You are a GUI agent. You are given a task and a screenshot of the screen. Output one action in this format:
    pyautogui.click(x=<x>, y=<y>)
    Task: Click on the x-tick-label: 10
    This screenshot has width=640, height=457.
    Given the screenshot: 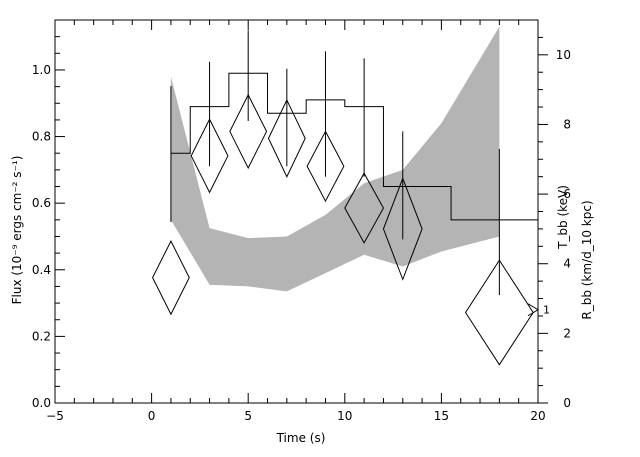 What is the action you would take?
    pyautogui.click(x=344, y=416)
    